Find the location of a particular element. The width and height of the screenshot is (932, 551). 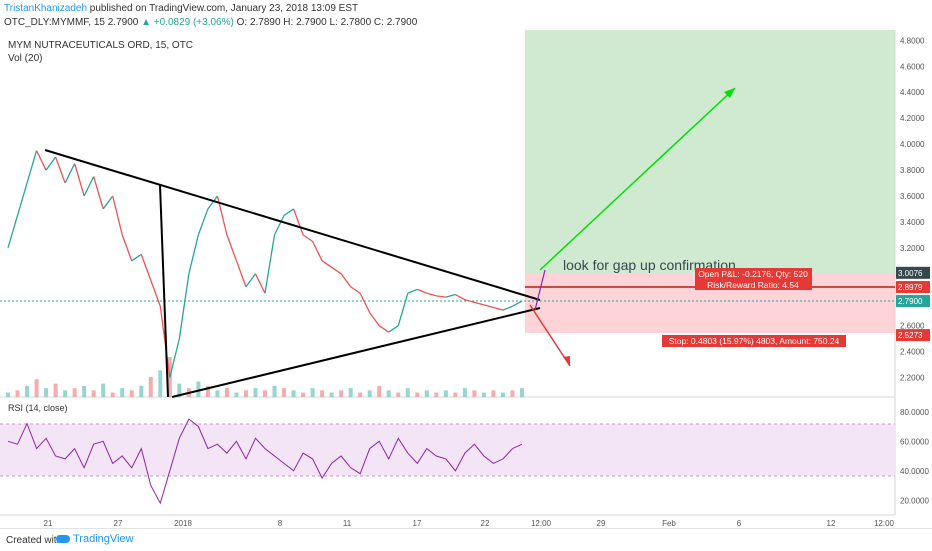

y-tick-label-3: 4.2000 is located at coordinates (912, 118).